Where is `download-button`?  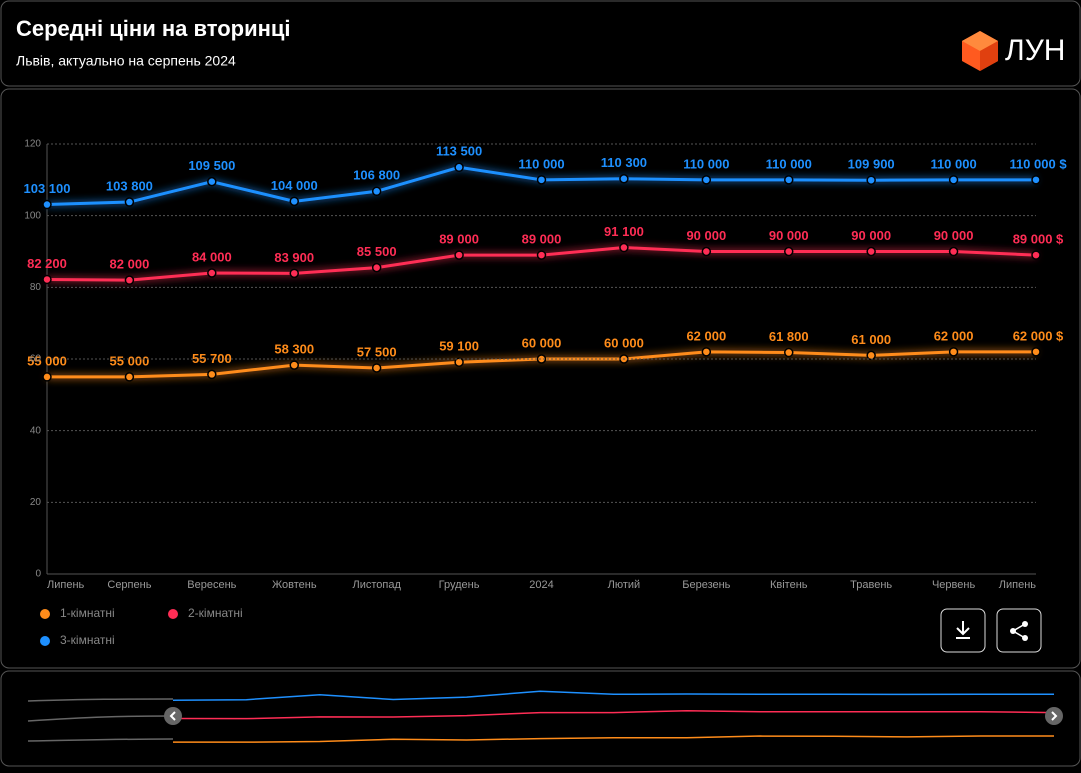
download-button is located at coordinates (963, 630).